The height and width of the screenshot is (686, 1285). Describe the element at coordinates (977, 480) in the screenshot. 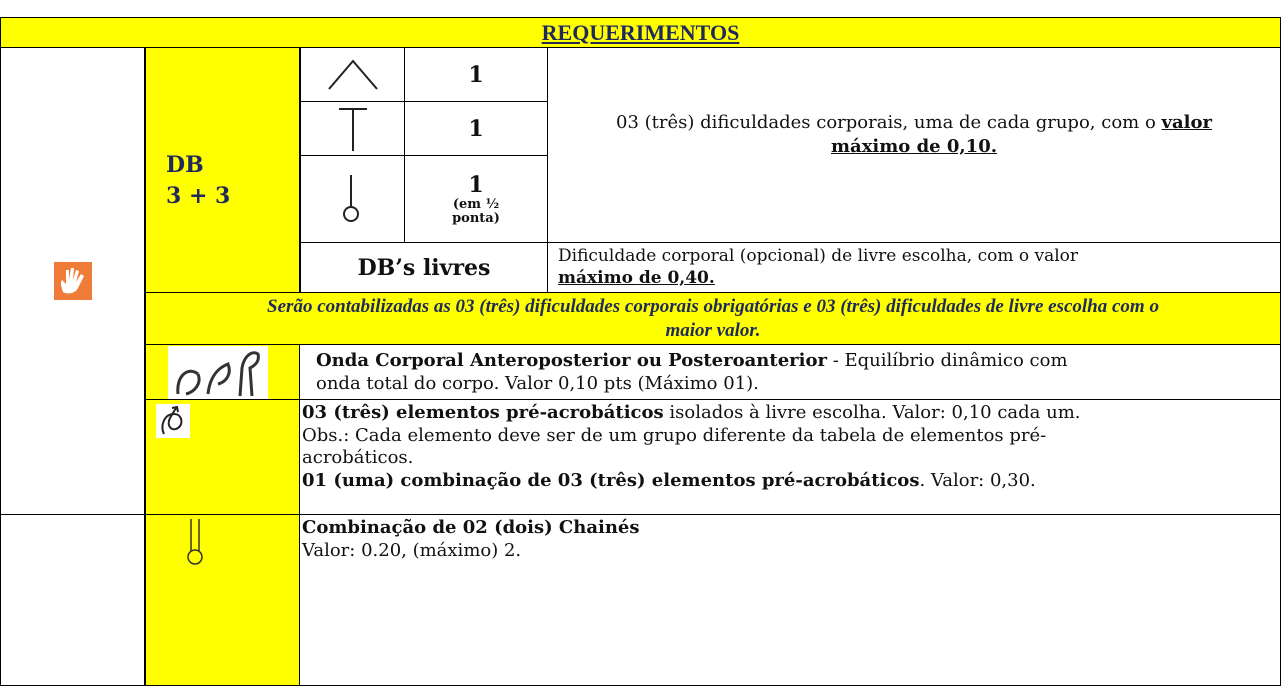

I see `acro-combination-text: . Valor: 0,30.` at that location.